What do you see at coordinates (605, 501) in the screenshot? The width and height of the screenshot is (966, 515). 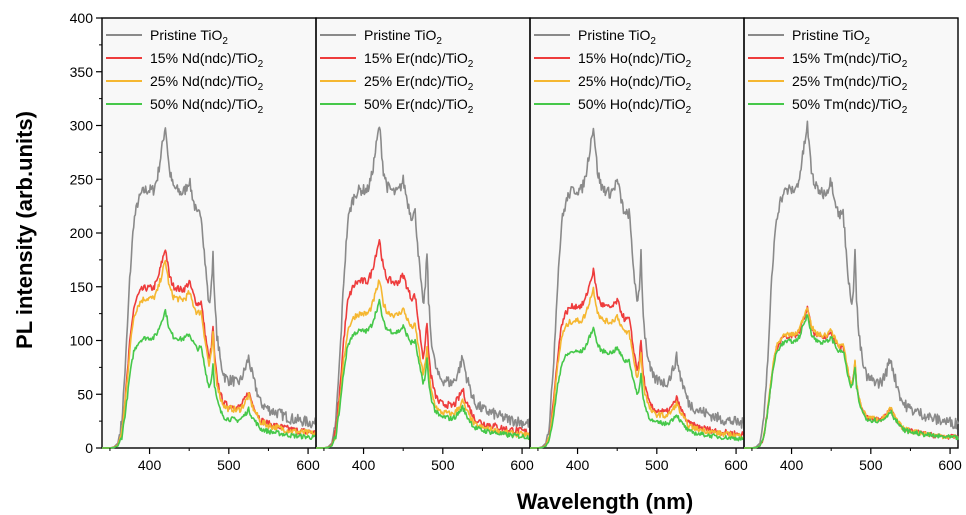 I see `x-axis-title: Wavelength (nm)` at bounding box center [605, 501].